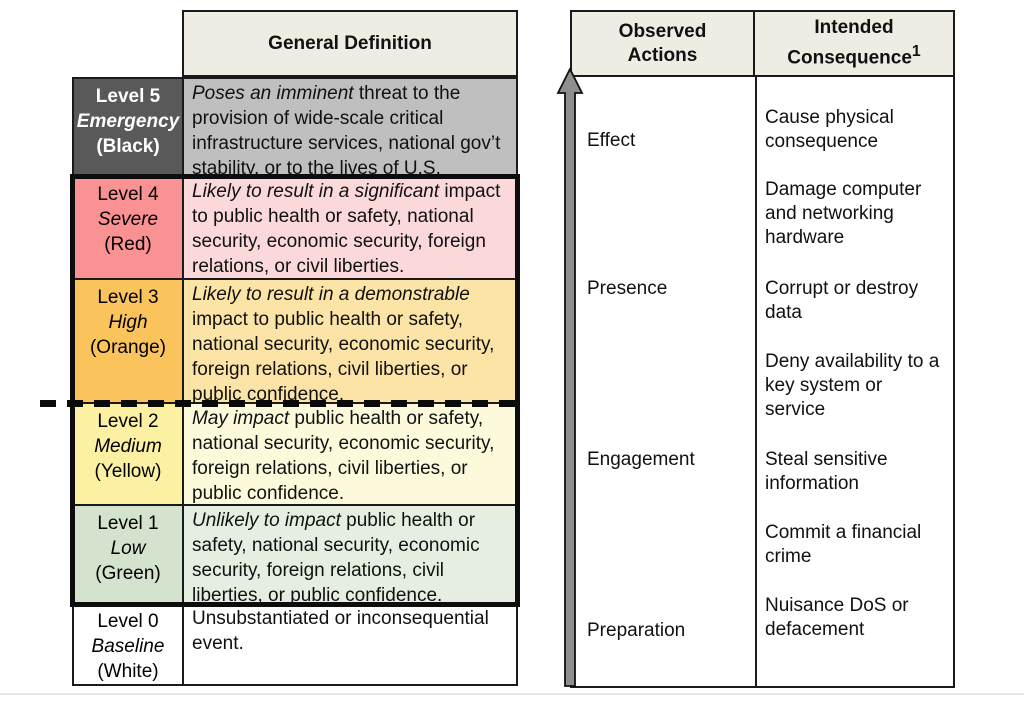  What do you see at coordinates (350, 43) in the screenshot?
I see `general-definition-header: General Definition` at bounding box center [350, 43].